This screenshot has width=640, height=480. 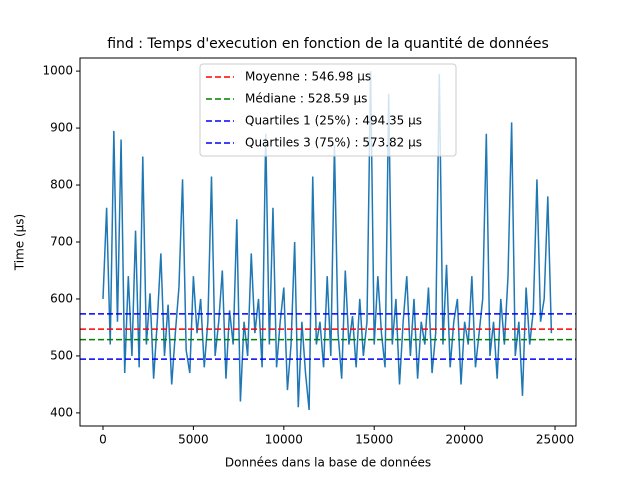 What do you see at coordinates (61, 412) in the screenshot?
I see `y-tick-label: 400` at bounding box center [61, 412].